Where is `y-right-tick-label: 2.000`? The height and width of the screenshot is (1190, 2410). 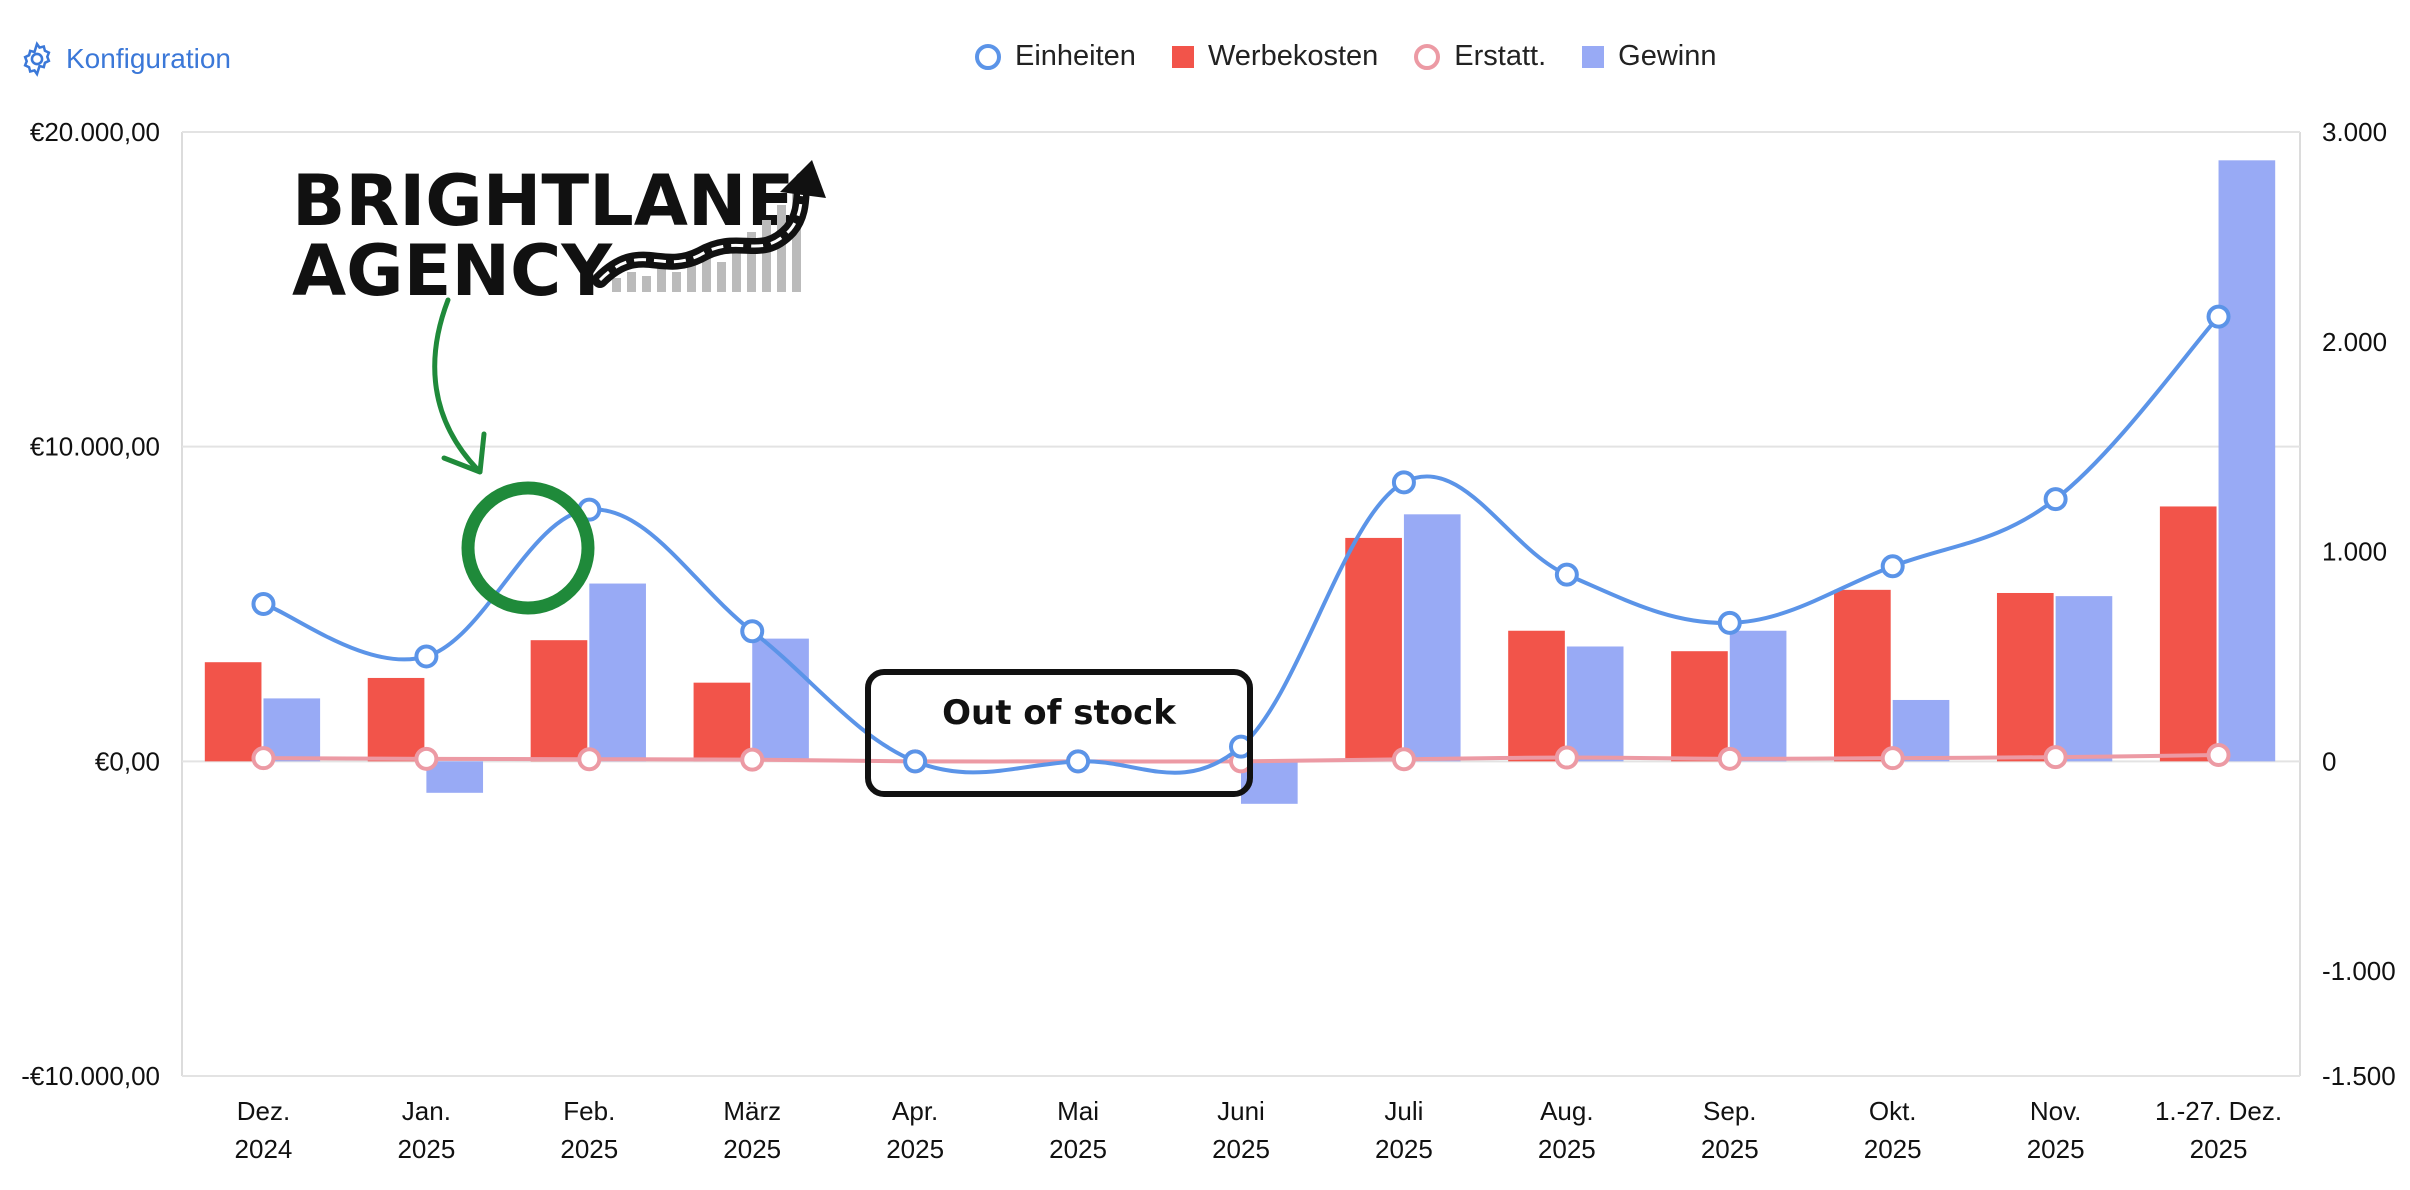
y-right-tick-label: 2.000 is located at coordinates (2354, 342).